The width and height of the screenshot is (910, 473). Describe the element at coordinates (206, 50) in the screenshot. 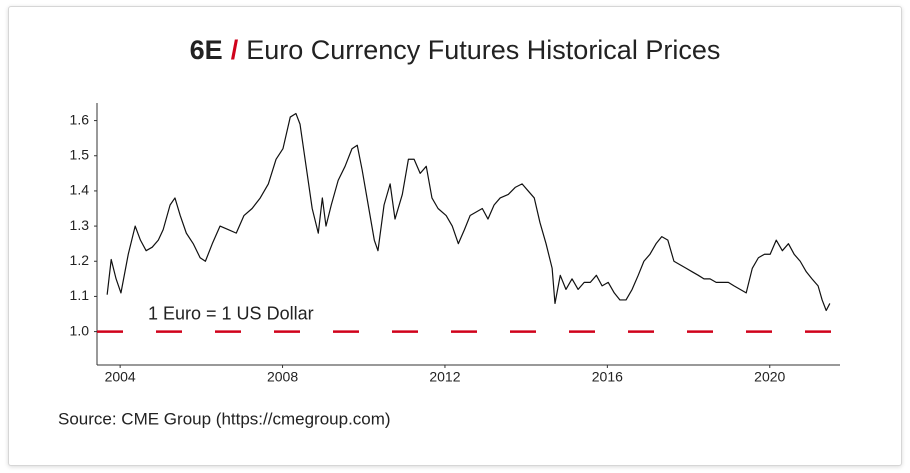

I see `title-code: 6E` at that location.